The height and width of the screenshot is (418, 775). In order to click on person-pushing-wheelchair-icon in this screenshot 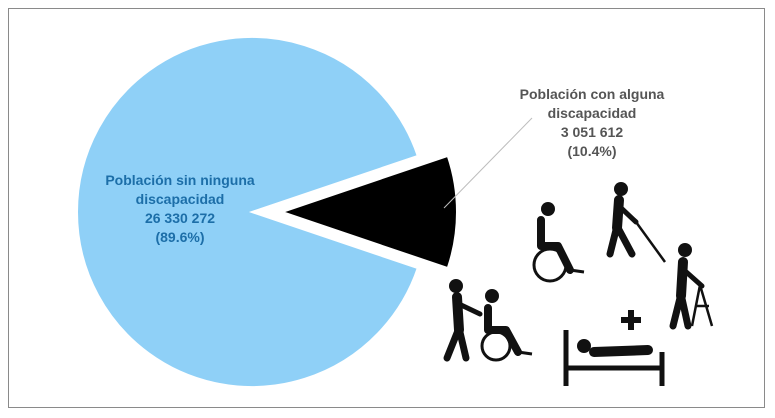, I will do `click(488, 320)`.